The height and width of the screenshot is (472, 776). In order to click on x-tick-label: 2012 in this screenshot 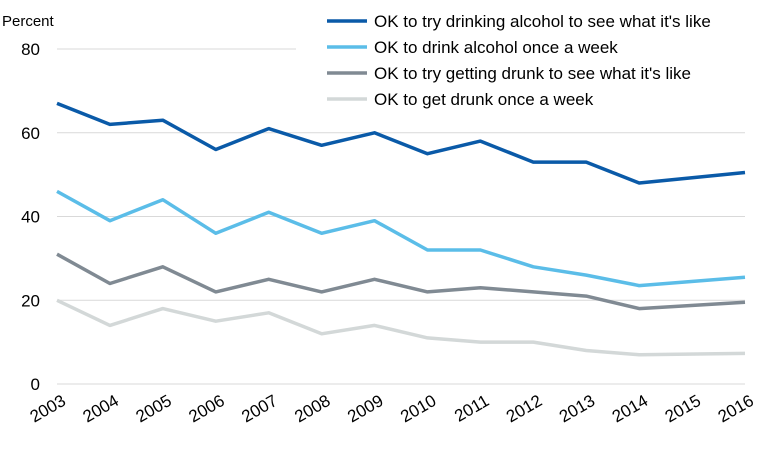, I will do `click(524, 408)`.